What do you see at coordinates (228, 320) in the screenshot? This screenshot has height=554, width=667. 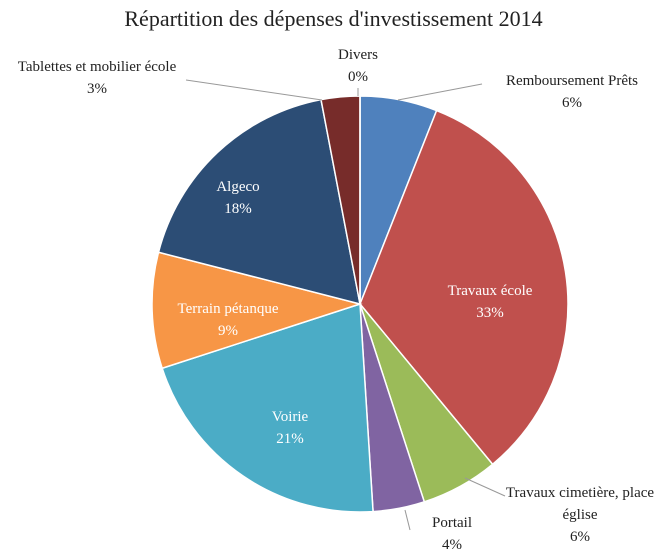 I see `slice-label: Terrain pétanque 9%` at bounding box center [228, 320].